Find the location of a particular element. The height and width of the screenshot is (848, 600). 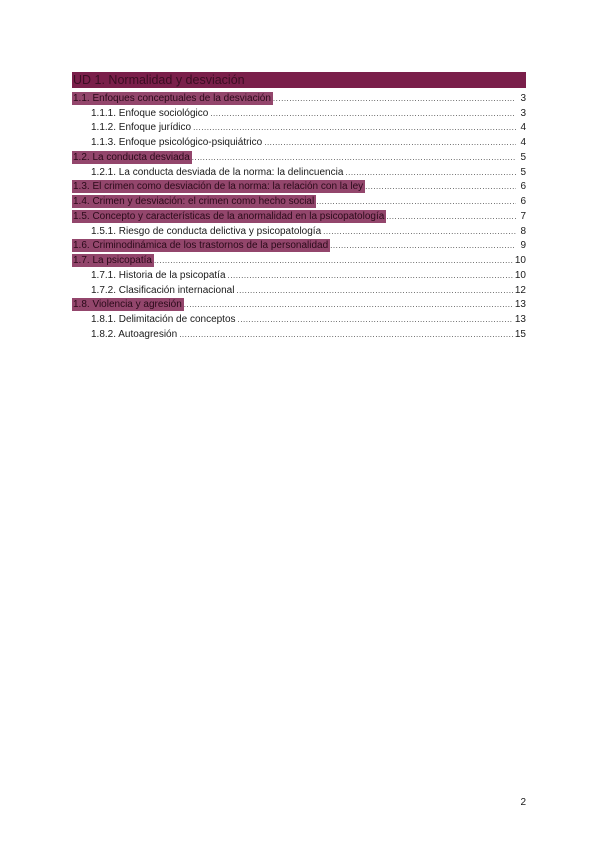

toc-entry: 1.1.1. Enfoque sociológico 3 is located at coordinates (299, 112).